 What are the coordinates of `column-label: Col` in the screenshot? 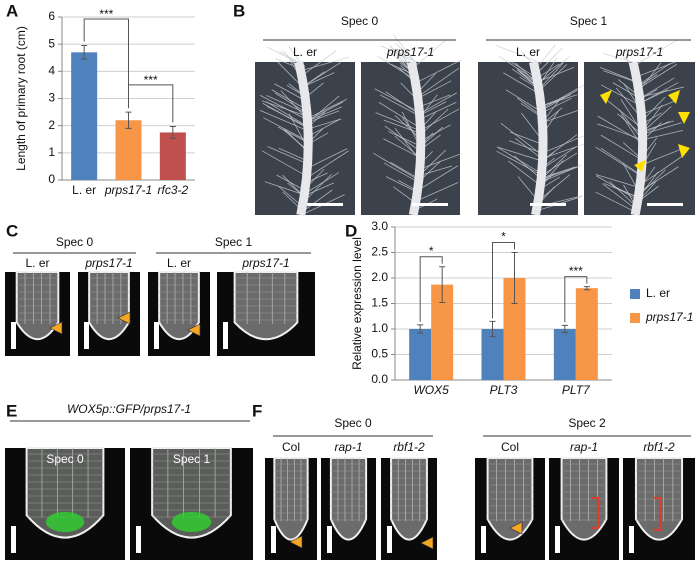 It's located at (291, 447).